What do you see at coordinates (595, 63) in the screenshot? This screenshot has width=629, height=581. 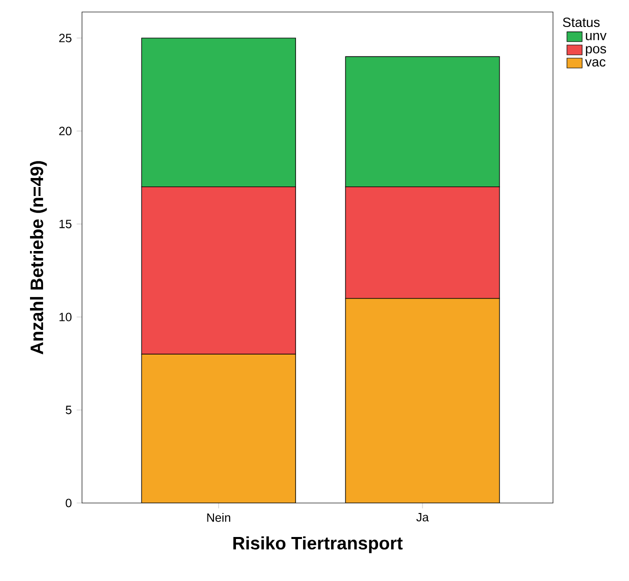 I see `legend-label: vac` at bounding box center [595, 63].